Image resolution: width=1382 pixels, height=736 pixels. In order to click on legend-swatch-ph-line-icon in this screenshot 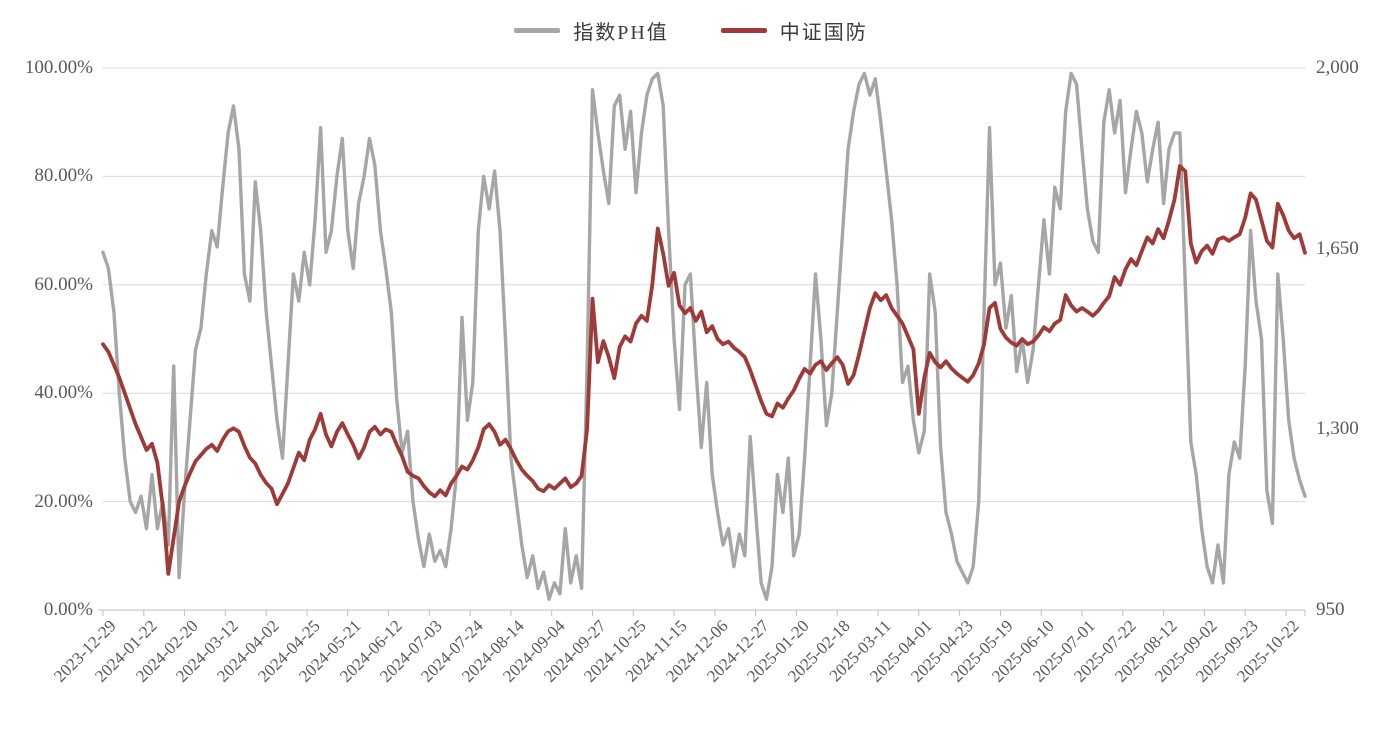, I will do `click(537, 30)`.